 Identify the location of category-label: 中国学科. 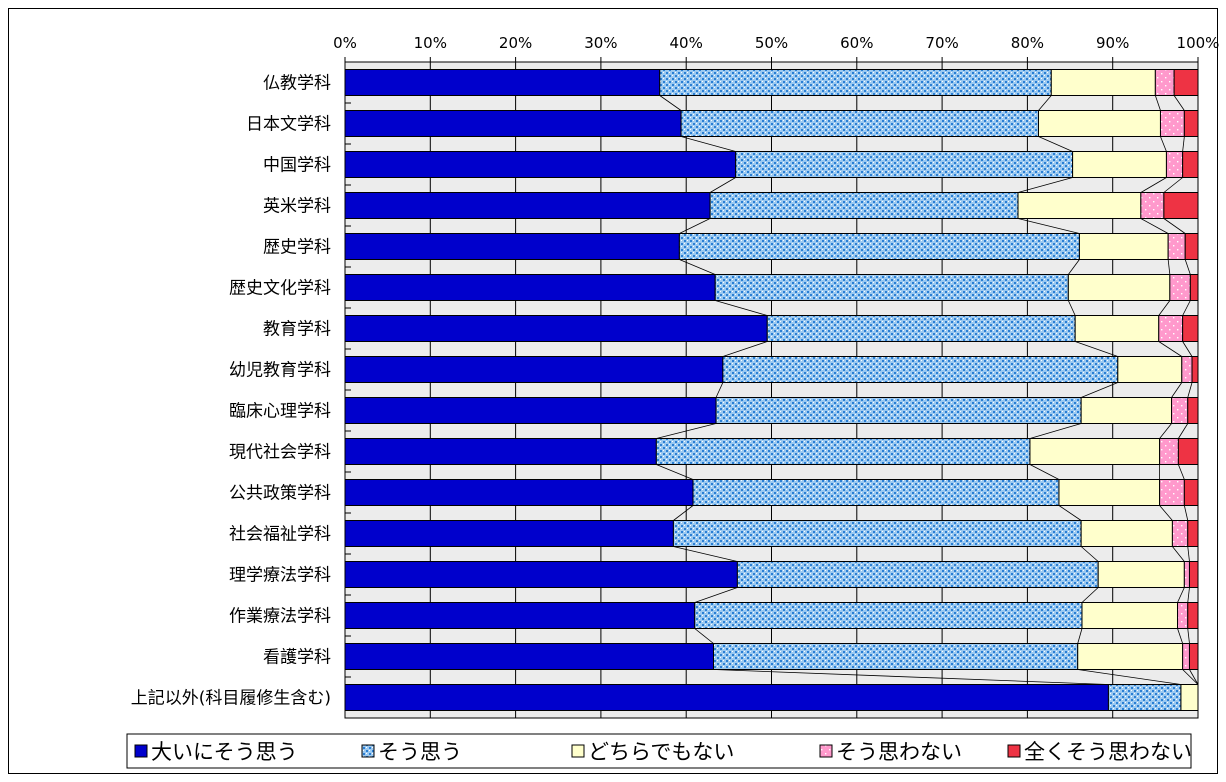
(297, 166).